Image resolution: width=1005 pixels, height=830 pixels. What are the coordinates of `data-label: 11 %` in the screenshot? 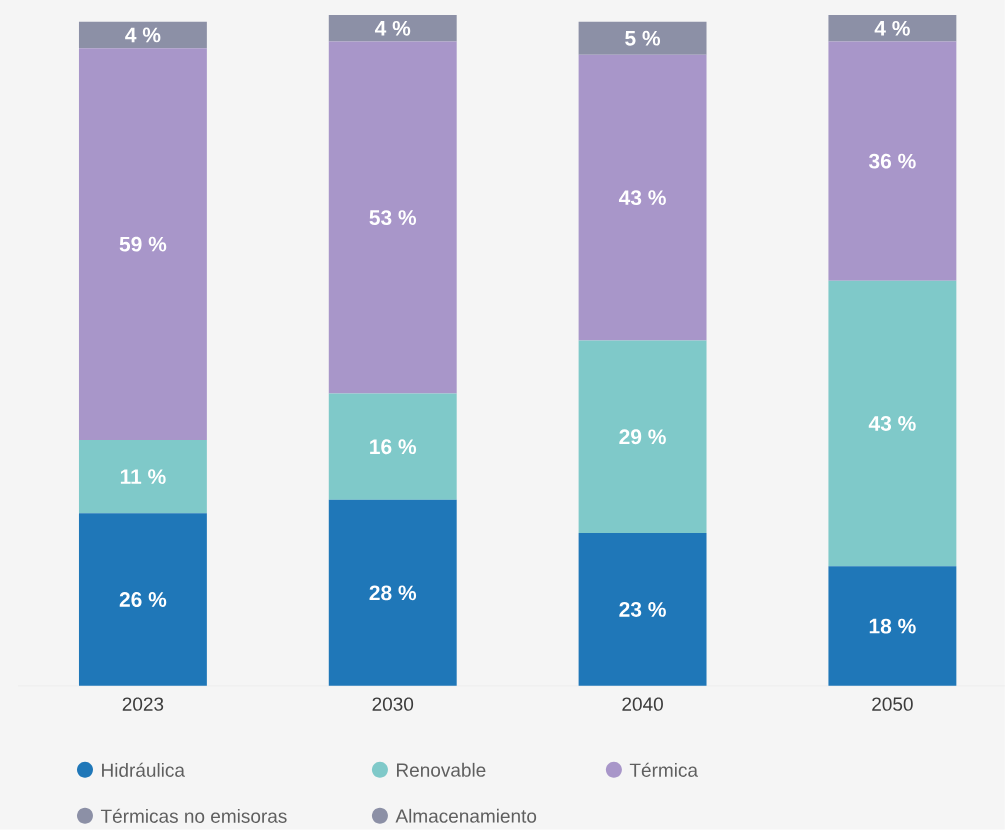 It's located at (143, 477).